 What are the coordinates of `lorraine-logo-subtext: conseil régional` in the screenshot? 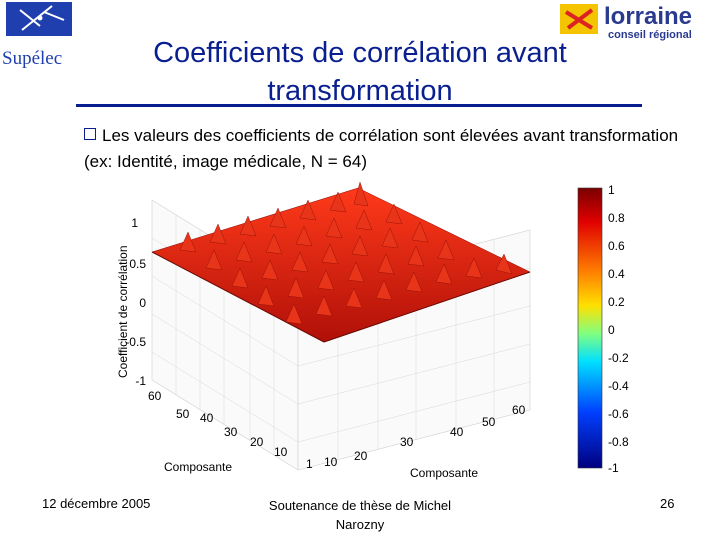 It's located at (650, 35).